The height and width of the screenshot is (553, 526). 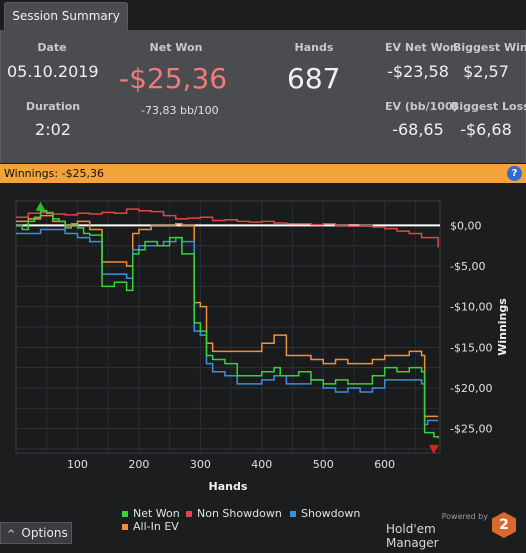 What do you see at coordinates (489, 47) in the screenshot?
I see `biggest-win-label: Biggest Win` at bounding box center [489, 47].